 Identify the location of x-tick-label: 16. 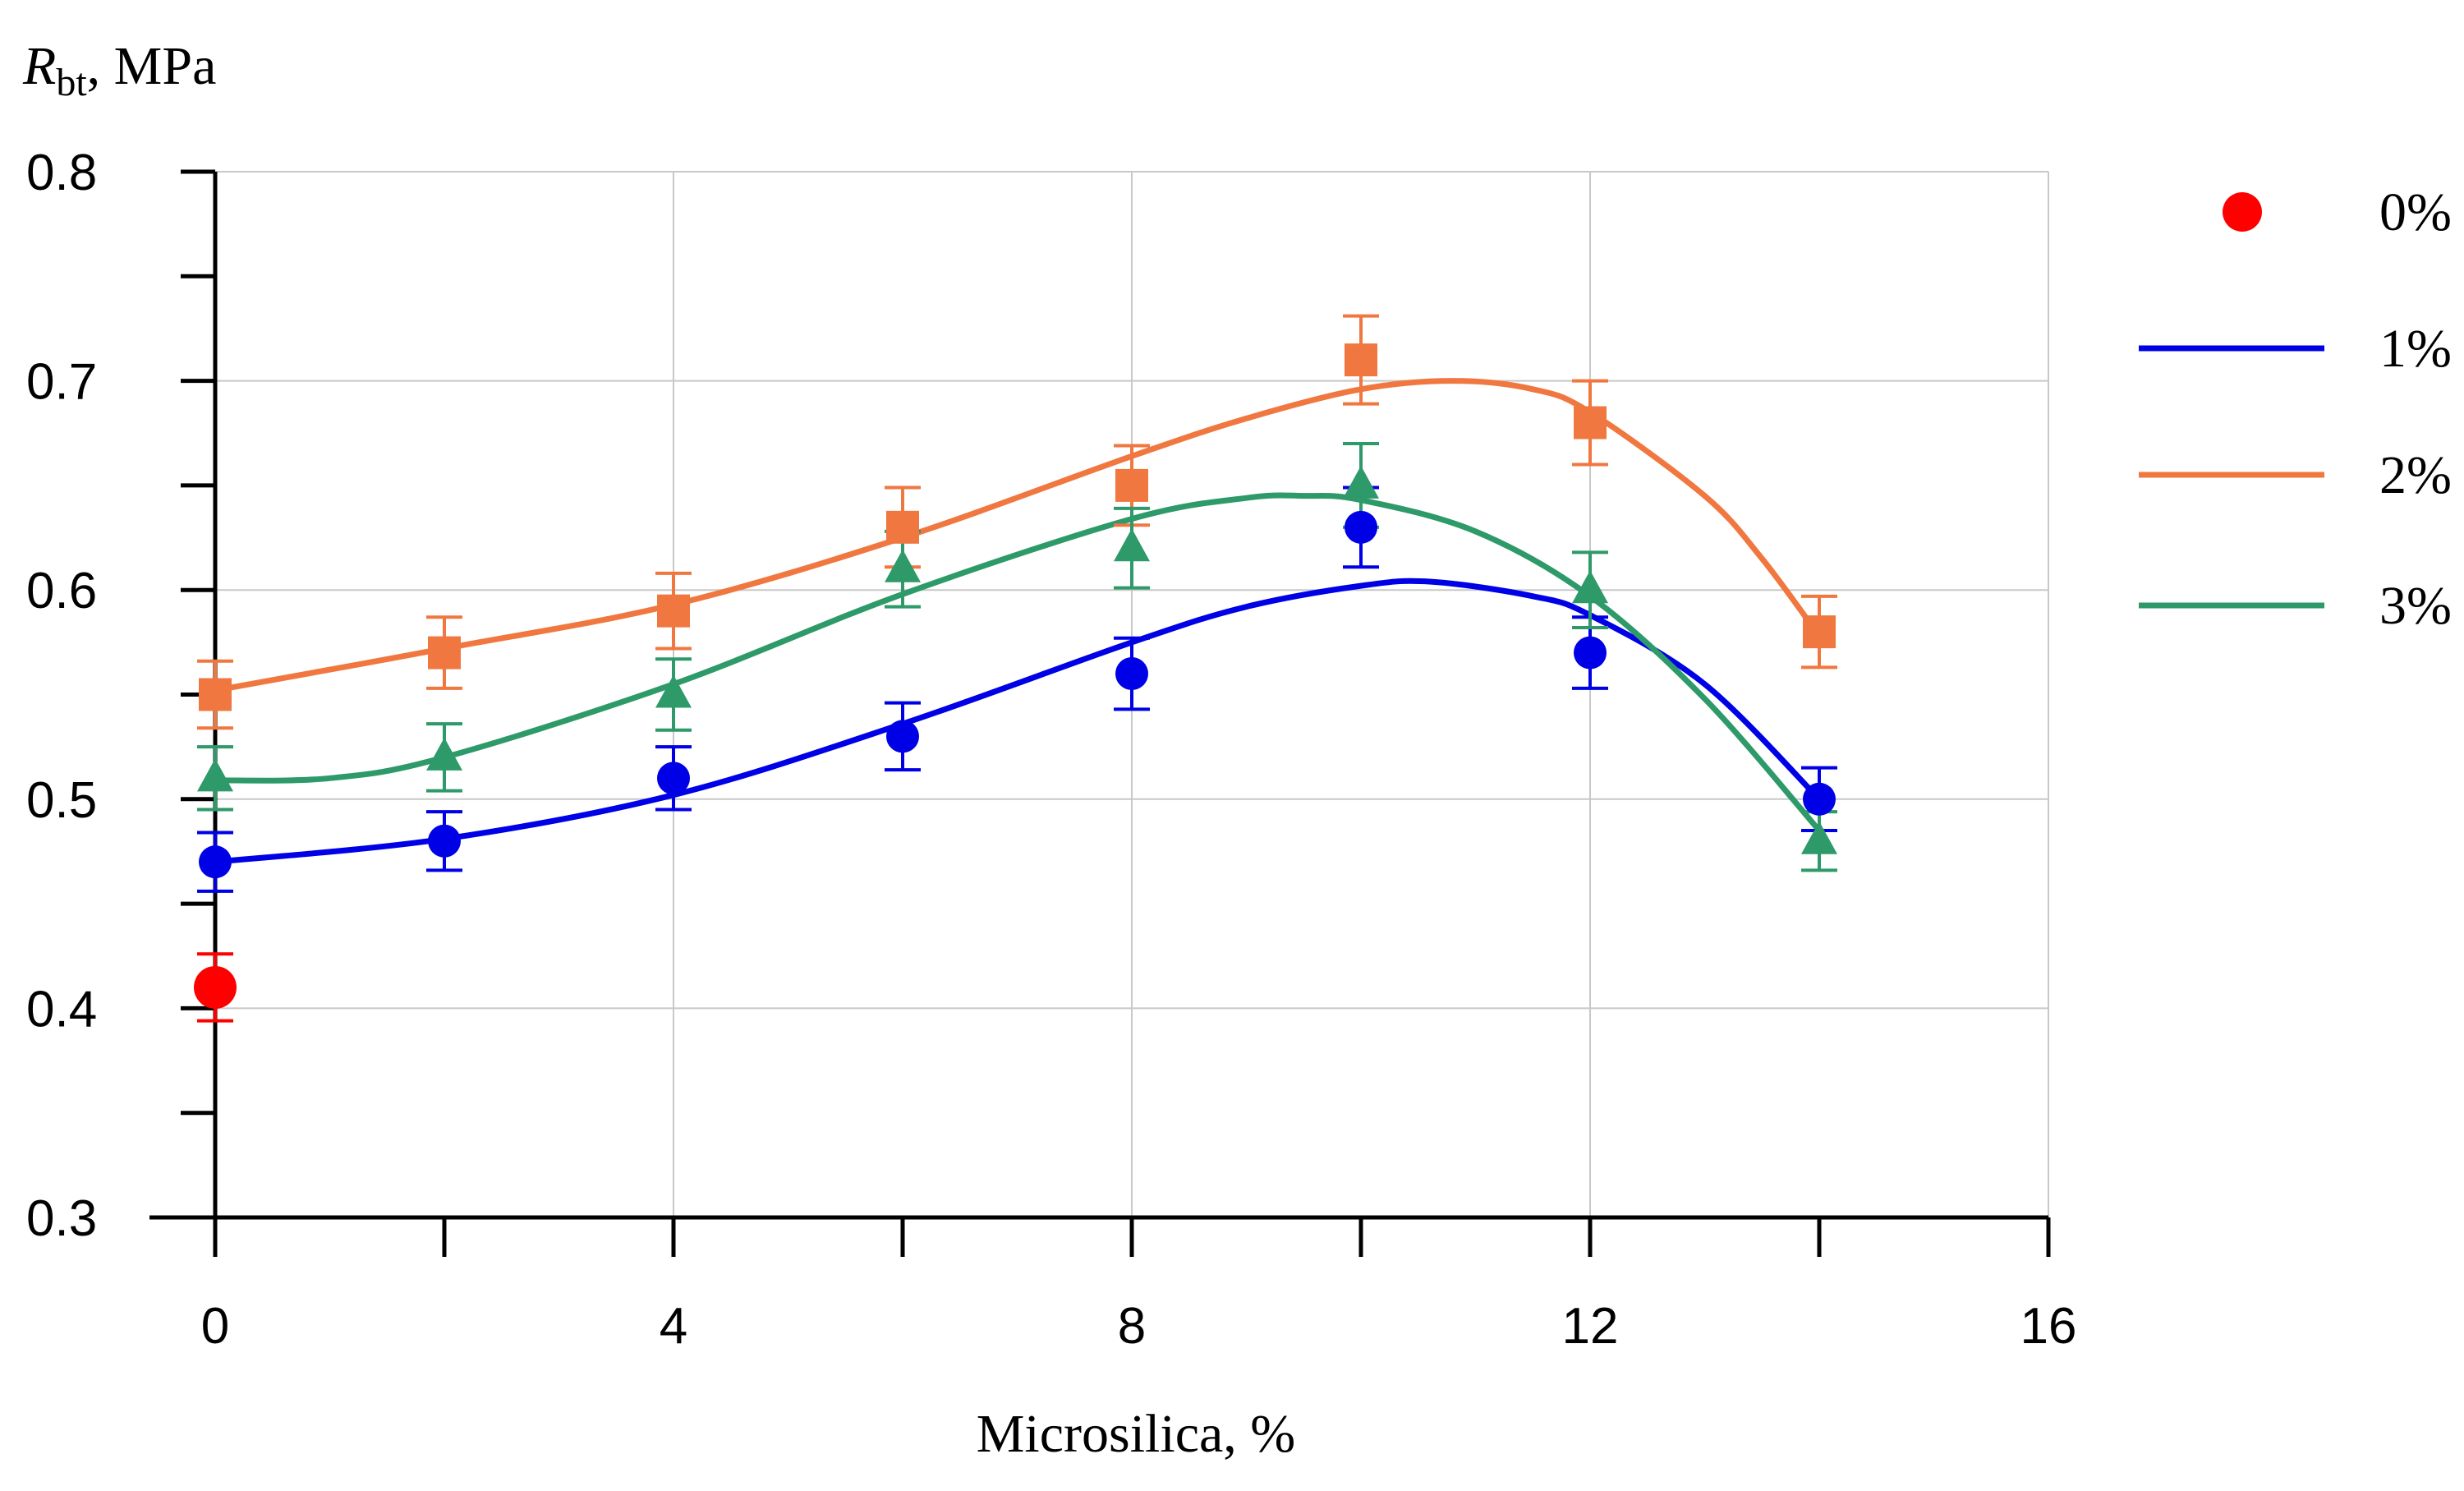
(2048, 1326).